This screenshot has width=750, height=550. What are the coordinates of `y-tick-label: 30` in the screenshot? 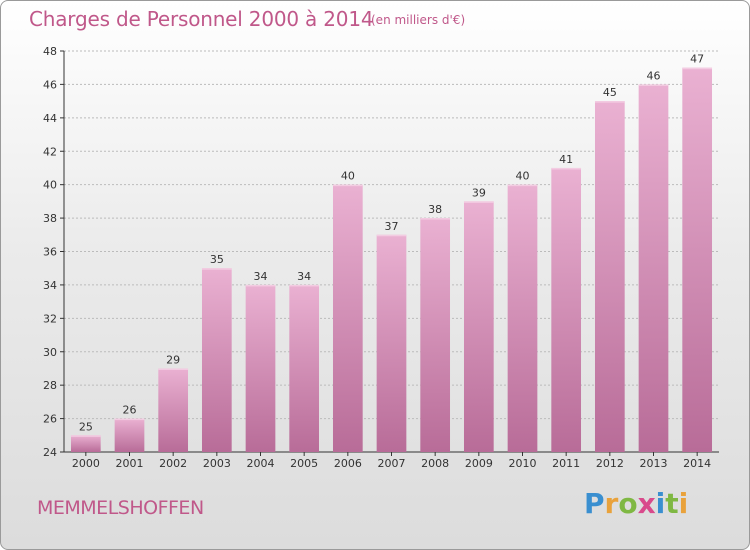 It's located at (50, 352).